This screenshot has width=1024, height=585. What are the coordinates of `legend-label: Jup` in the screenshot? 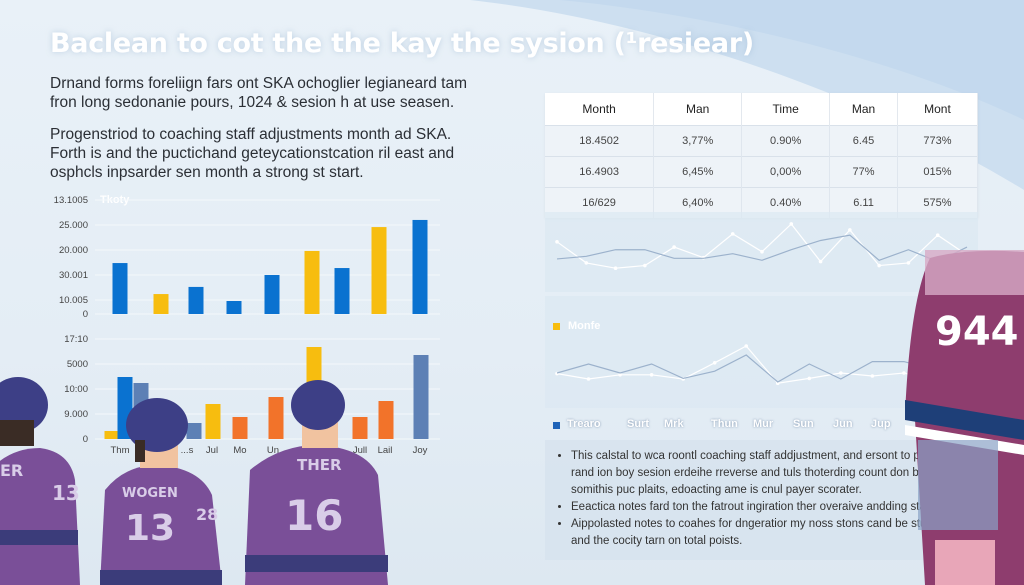 It's located at (881, 424).